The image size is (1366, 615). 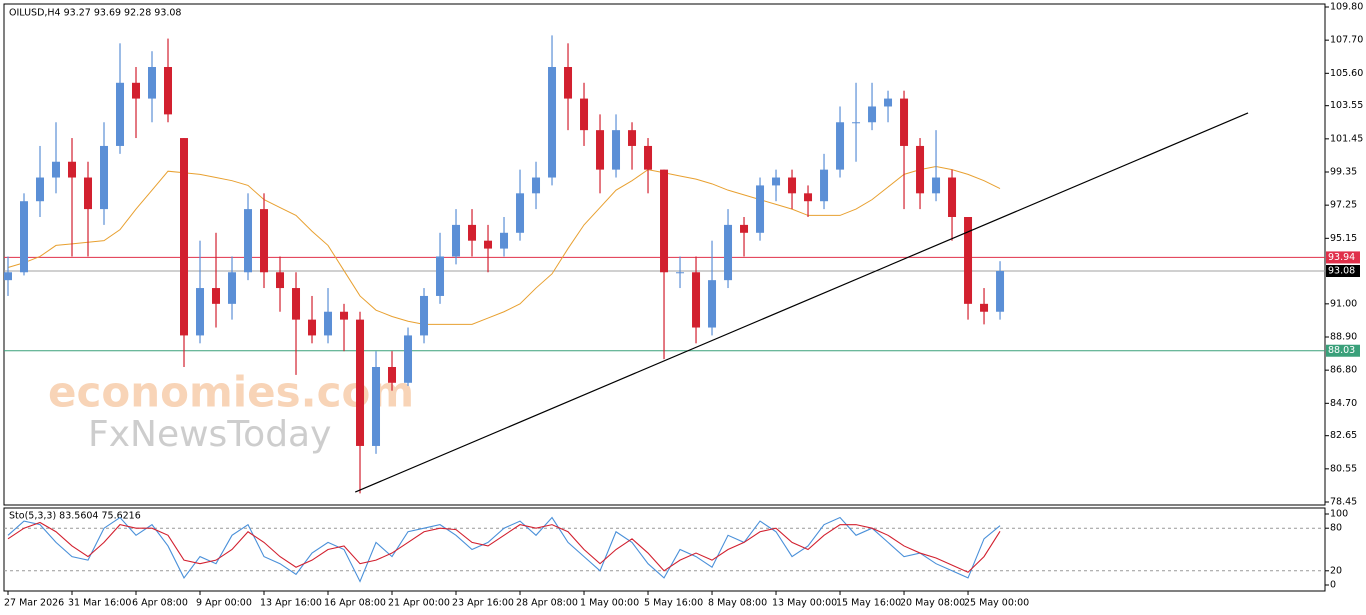 I want to click on x-tick-label: 13 Apr 16:00, so click(x=291, y=603).